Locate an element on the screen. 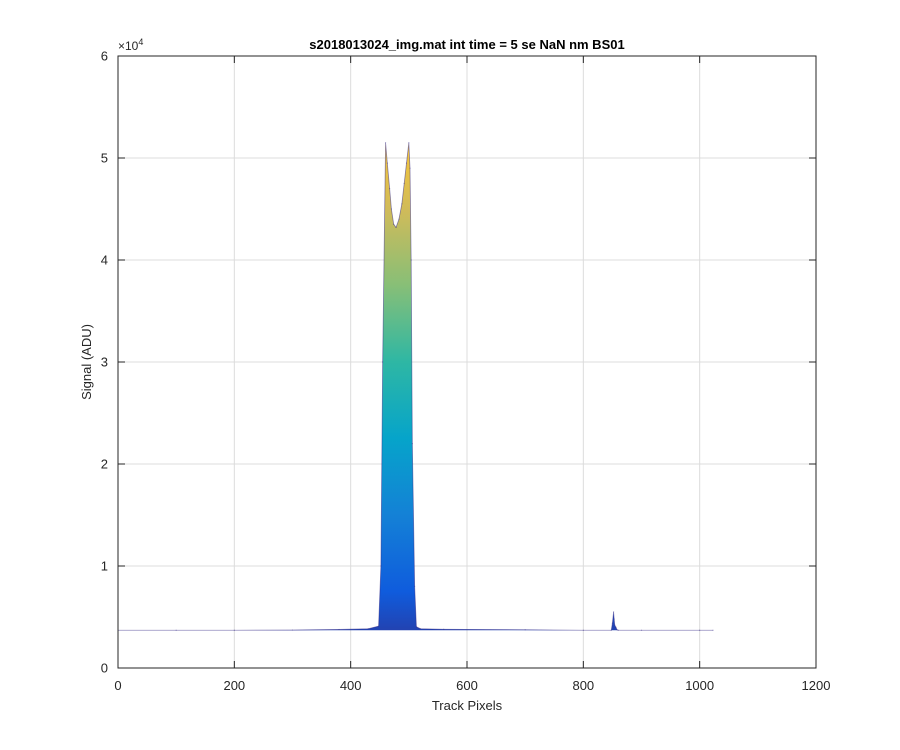  y-tick-label: 1 is located at coordinates (104, 566).